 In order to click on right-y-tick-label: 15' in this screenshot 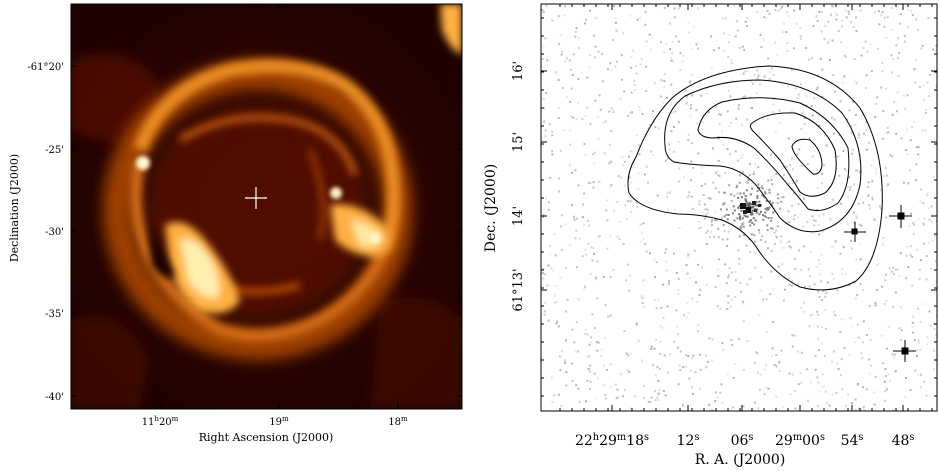, I will do `click(518, 142)`.